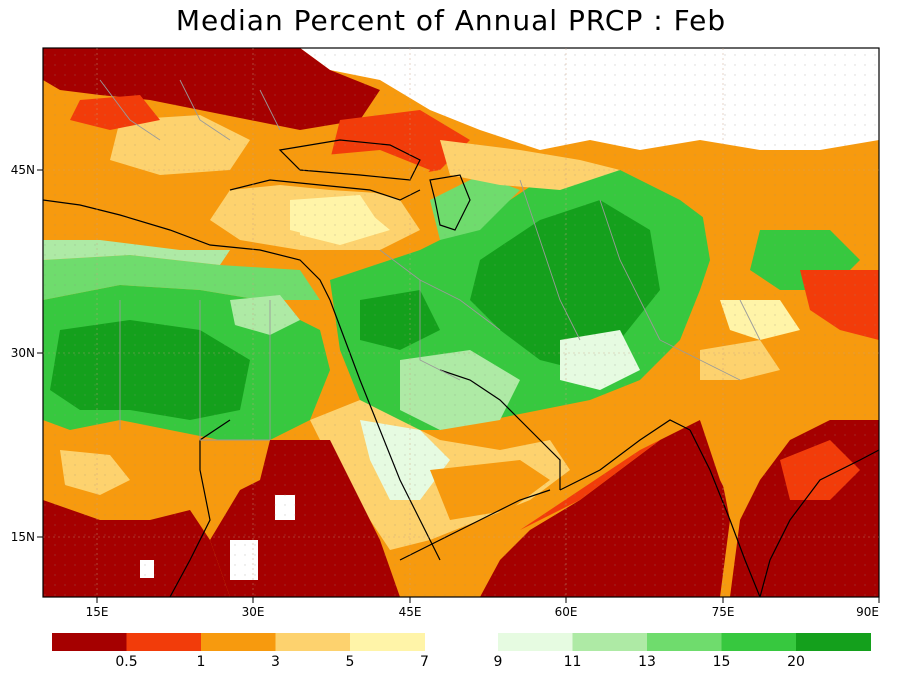  What do you see at coordinates (647, 662) in the screenshot?
I see `legend-label: 13` at bounding box center [647, 662].